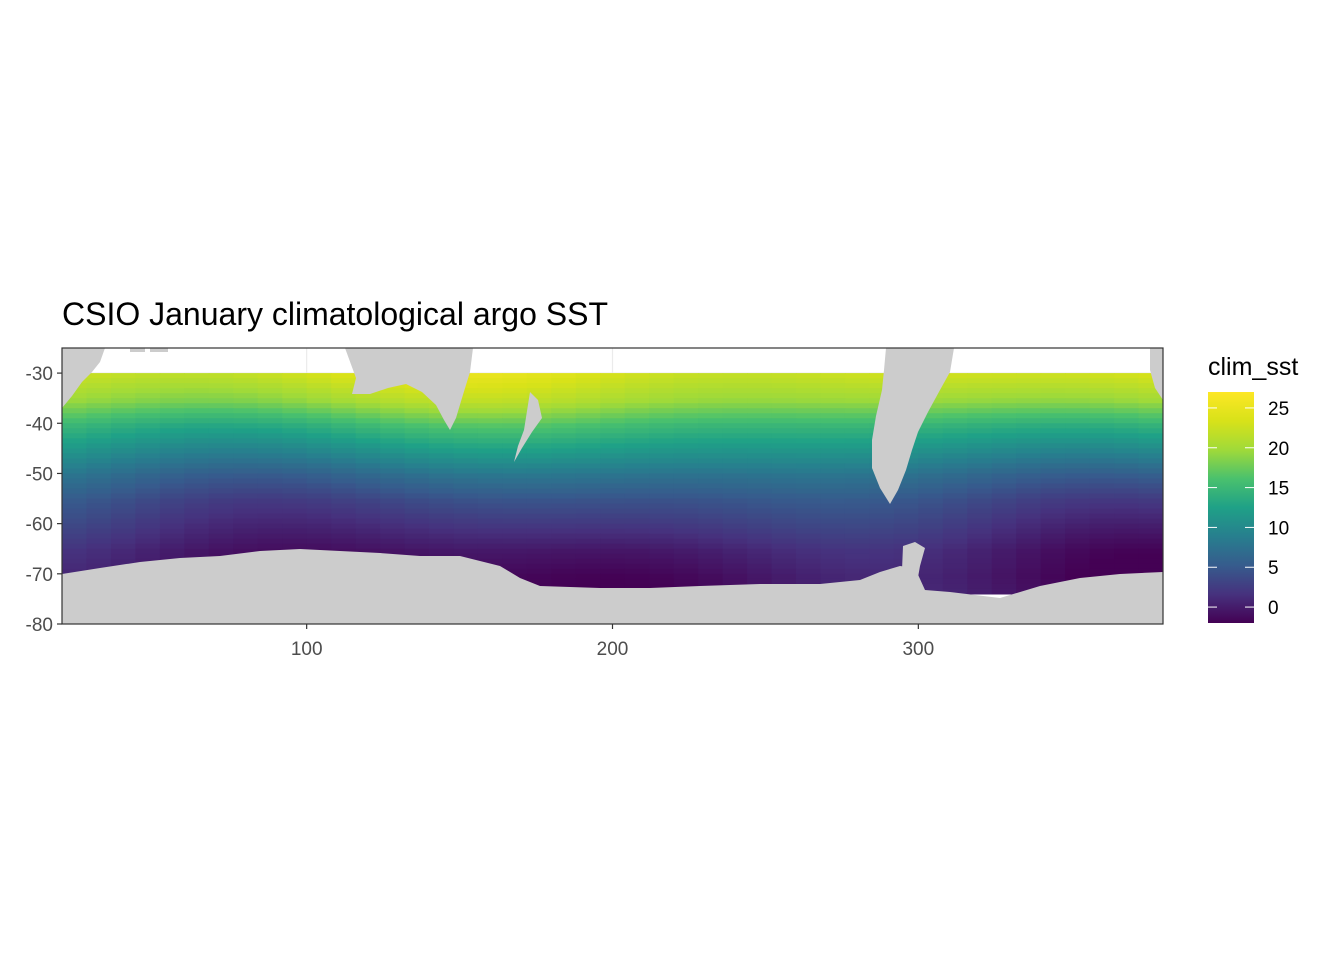 The width and height of the screenshot is (1344, 960). Describe the element at coordinates (83, 378) in the screenshot. I see `land-africa` at that location.